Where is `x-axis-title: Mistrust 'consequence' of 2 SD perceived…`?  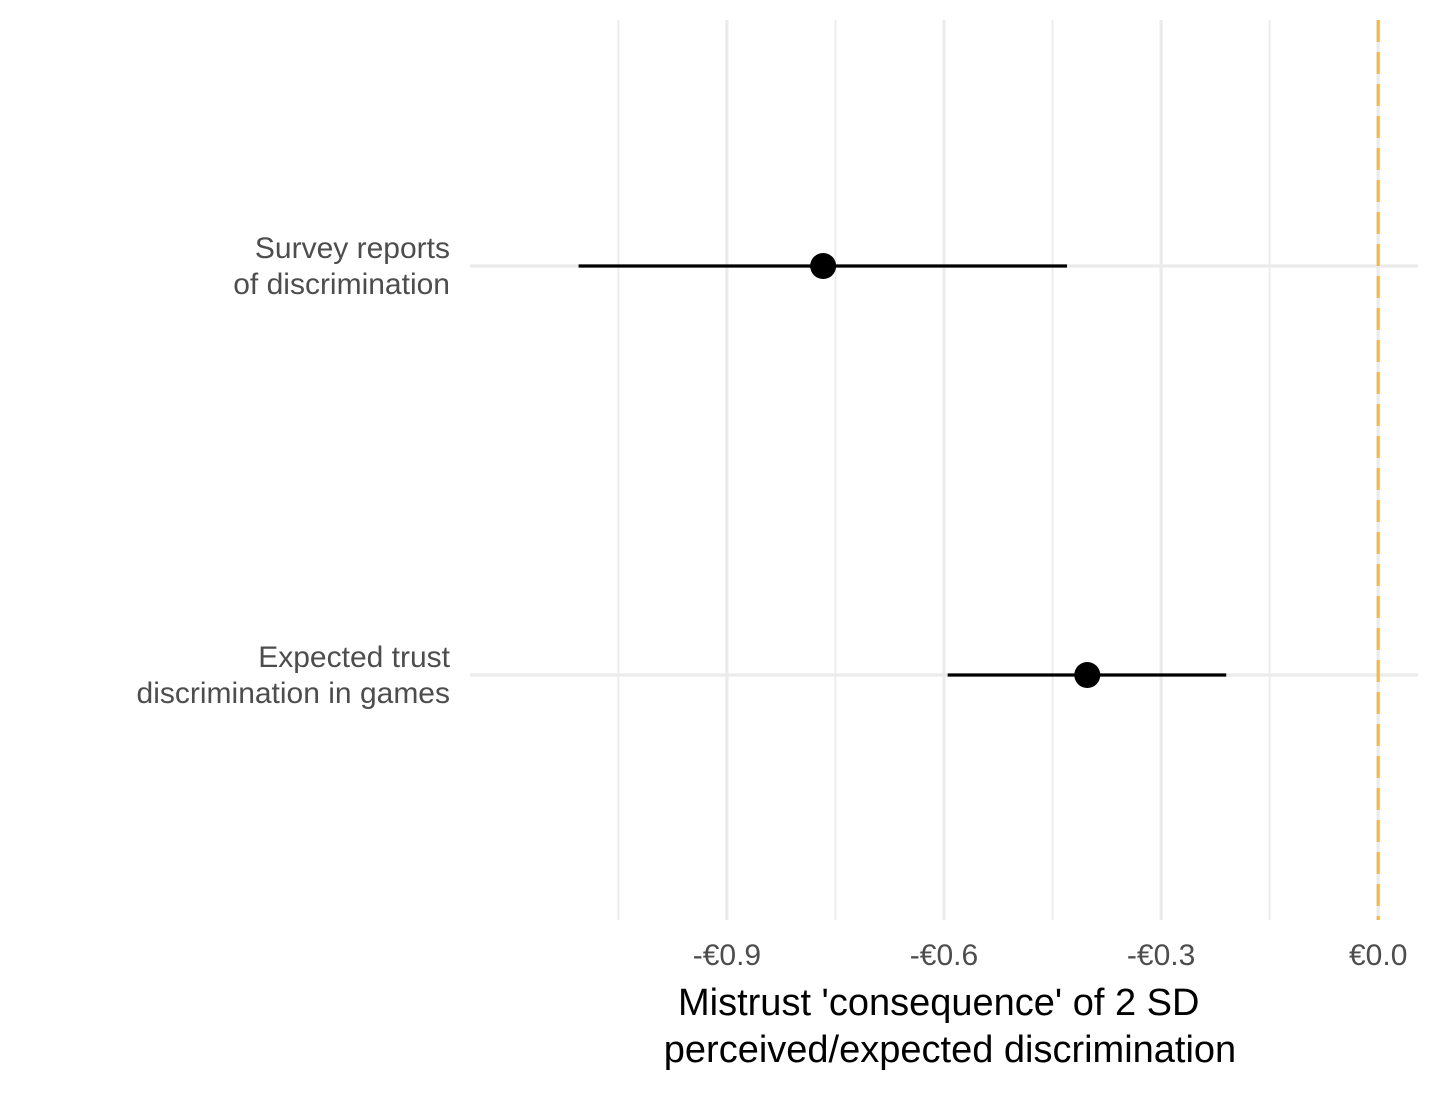
x-axis-title: Mistrust 'consequence' of 2 SD perceived… is located at coordinates (950, 1026).